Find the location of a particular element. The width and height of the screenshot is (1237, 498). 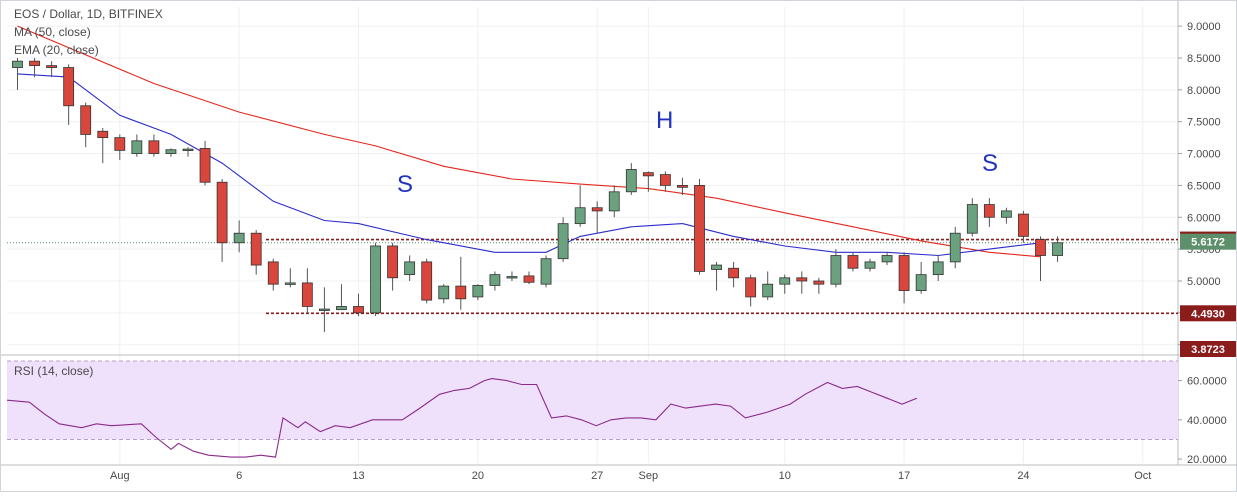

price-badge-text: 3.8723 is located at coordinates (1208, 350).